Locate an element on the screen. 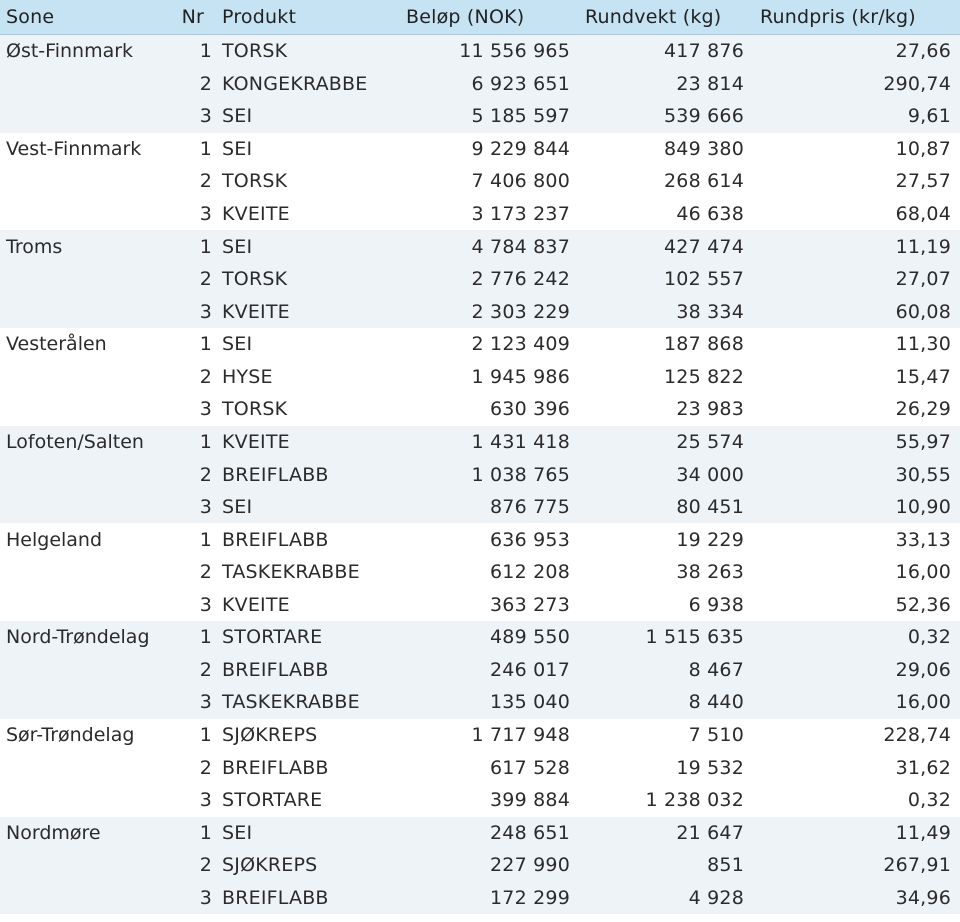 The height and width of the screenshot is (922, 960). table-row: 2 HYSE 1 945 986 125 822 15,47 is located at coordinates (480, 377).